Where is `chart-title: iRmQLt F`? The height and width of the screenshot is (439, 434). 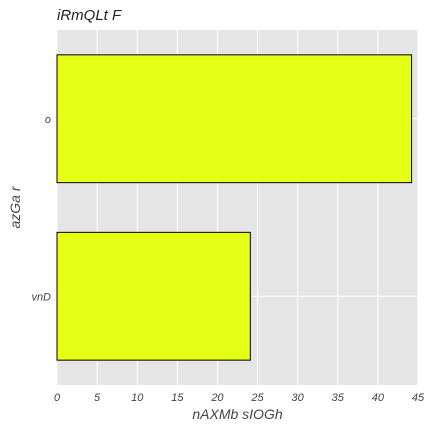
chart-title: iRmQLt F is located at coordinates (89, 15).